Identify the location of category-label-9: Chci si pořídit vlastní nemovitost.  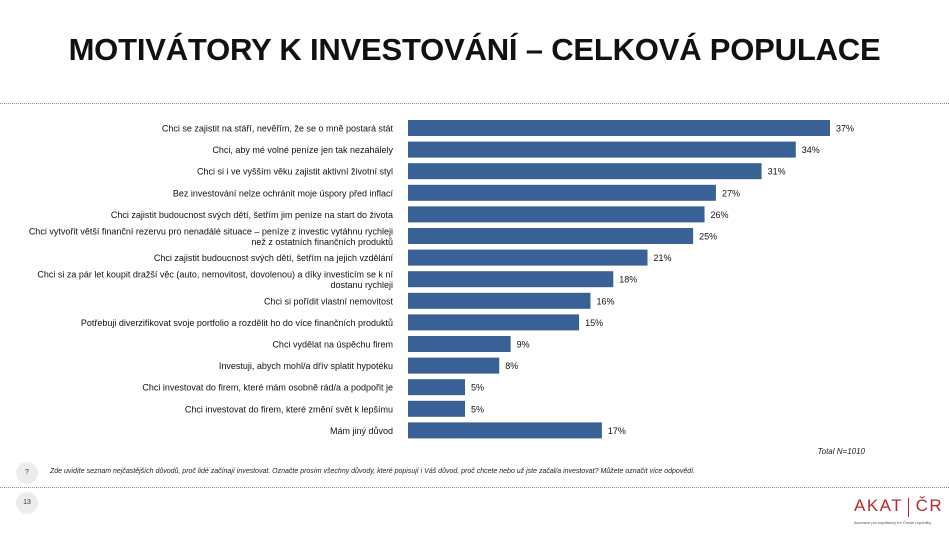
(329, 301).